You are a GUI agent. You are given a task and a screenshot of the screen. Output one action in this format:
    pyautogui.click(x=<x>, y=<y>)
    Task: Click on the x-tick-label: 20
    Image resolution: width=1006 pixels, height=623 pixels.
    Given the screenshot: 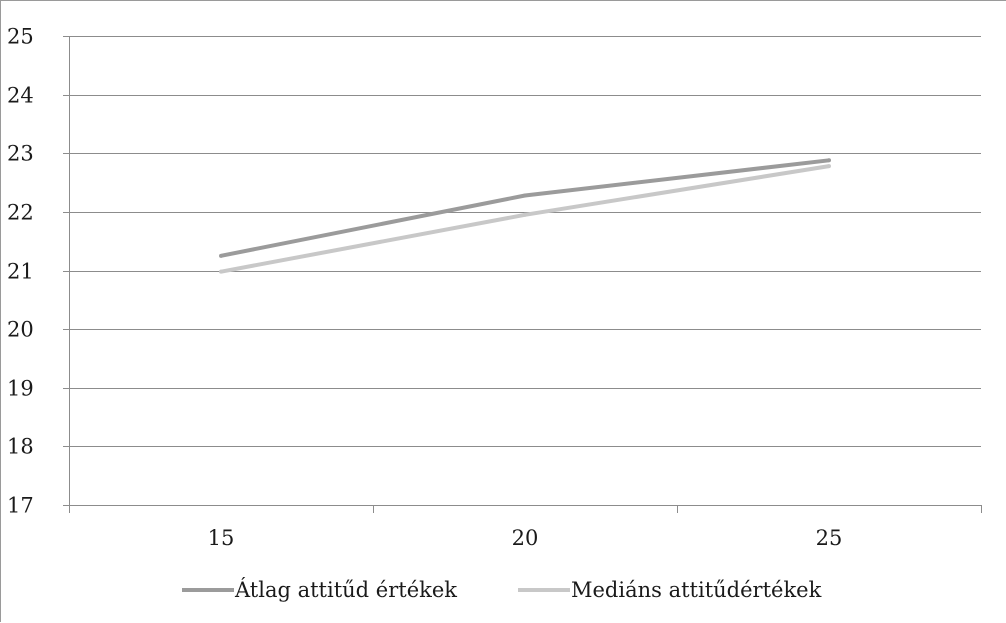 What is the action you would take?
    pyautogui.click(x=525, y=538)
    